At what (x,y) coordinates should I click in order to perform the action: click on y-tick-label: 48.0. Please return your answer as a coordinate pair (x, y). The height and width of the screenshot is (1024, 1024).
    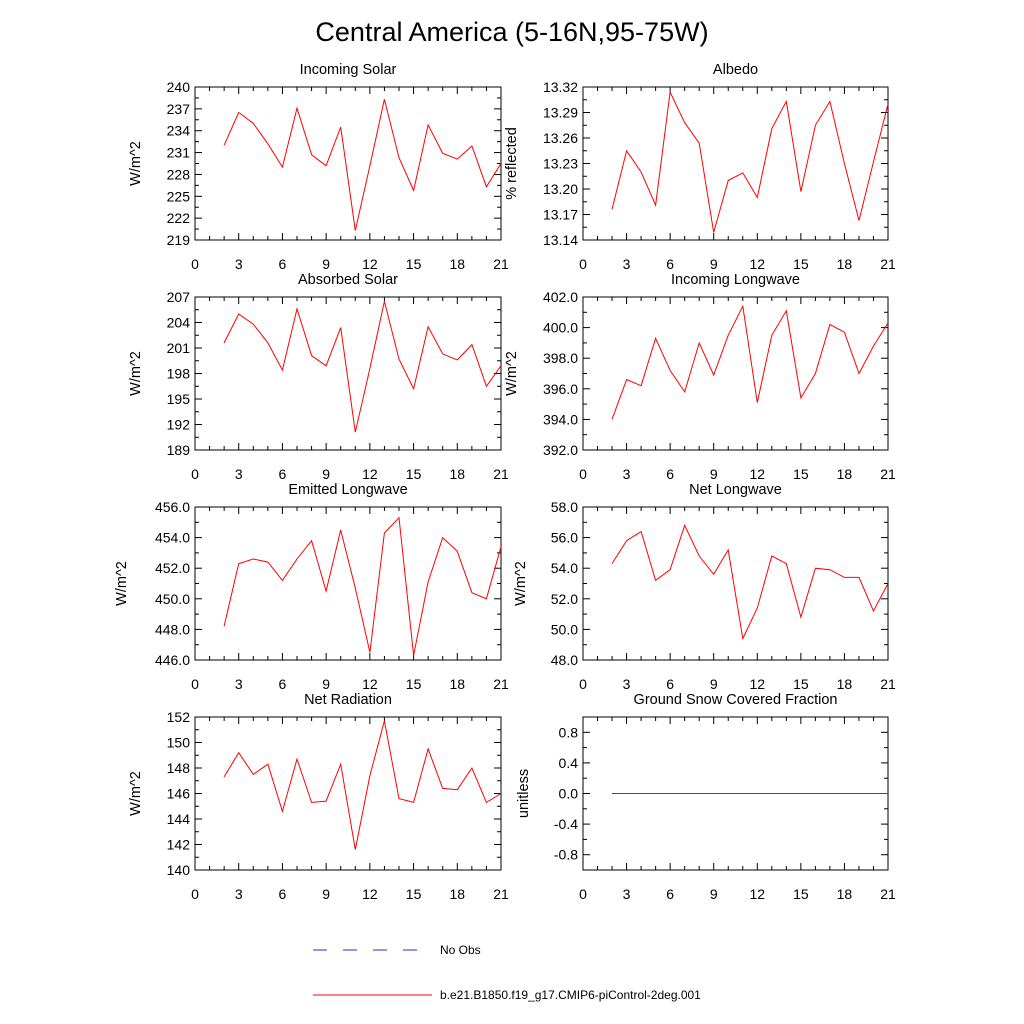
    Looking at the image, I should click on (564, 660).